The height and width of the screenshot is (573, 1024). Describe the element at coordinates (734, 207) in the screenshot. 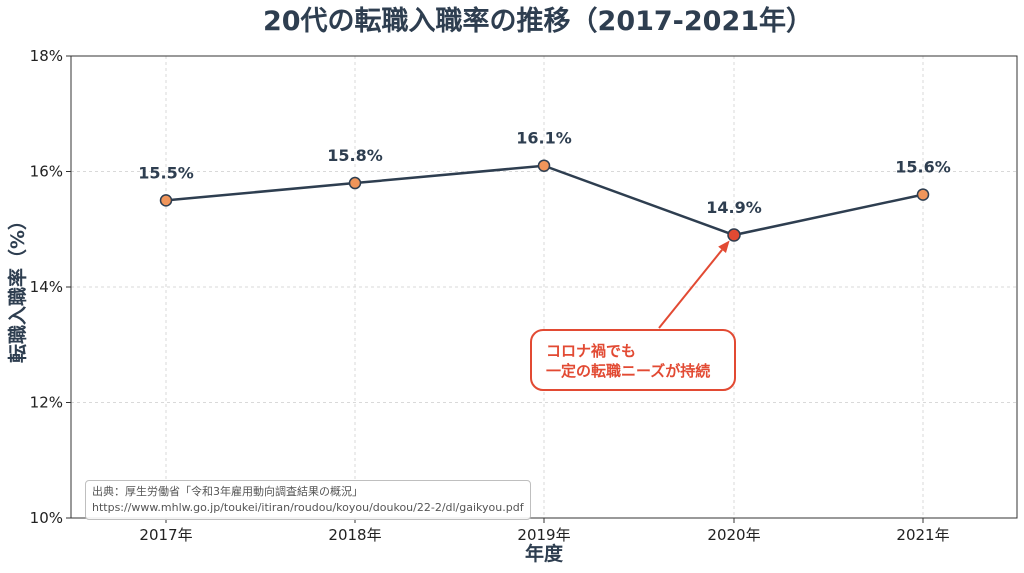

I see `data-label: 14.9%` at that location.